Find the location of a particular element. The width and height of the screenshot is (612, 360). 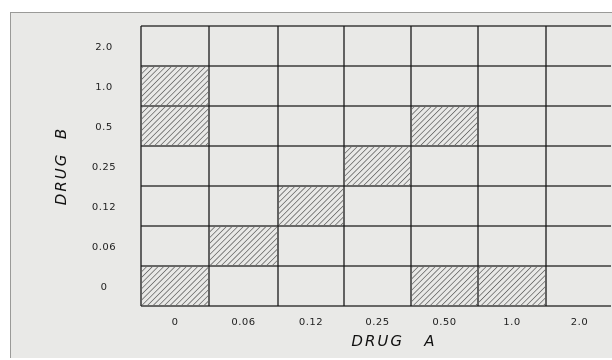

shaded-cell-a0-b0.5 is located at coordinates (175, 126).